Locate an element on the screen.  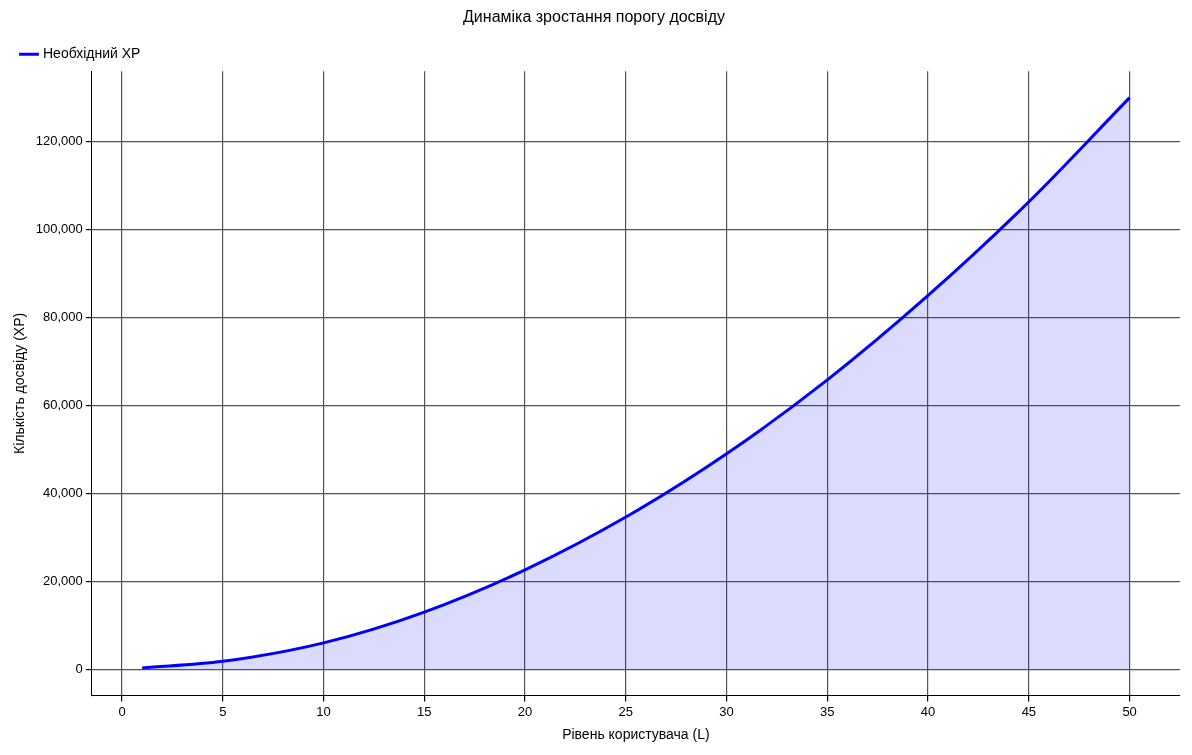
y-axis-title: Кількість досвіду (XP) is located at coordinates (19, 383).